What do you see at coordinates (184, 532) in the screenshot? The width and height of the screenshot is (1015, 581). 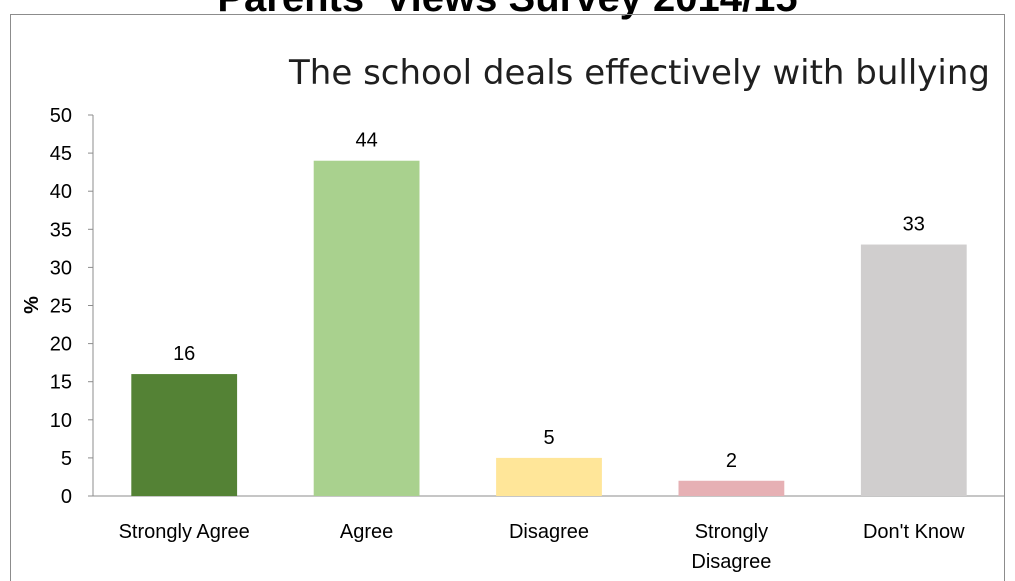 I see `category-label: Strongly Agree` at bounding box center [184, 532].